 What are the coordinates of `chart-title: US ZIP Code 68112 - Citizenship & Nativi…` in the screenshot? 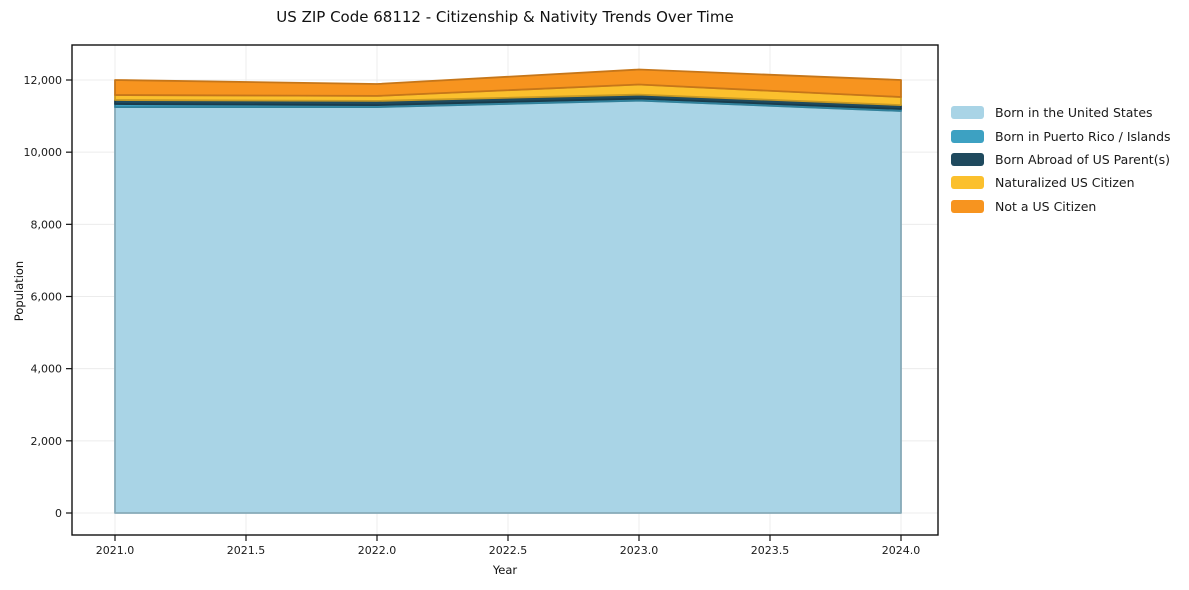 It's located at (505, 17).